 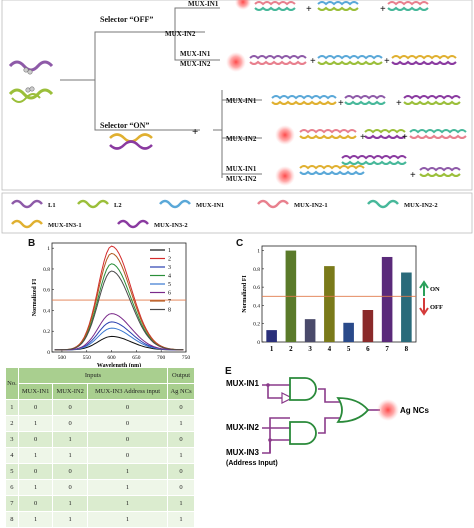 I want to click on truth-header-no: No., so click(x=12, y=383).